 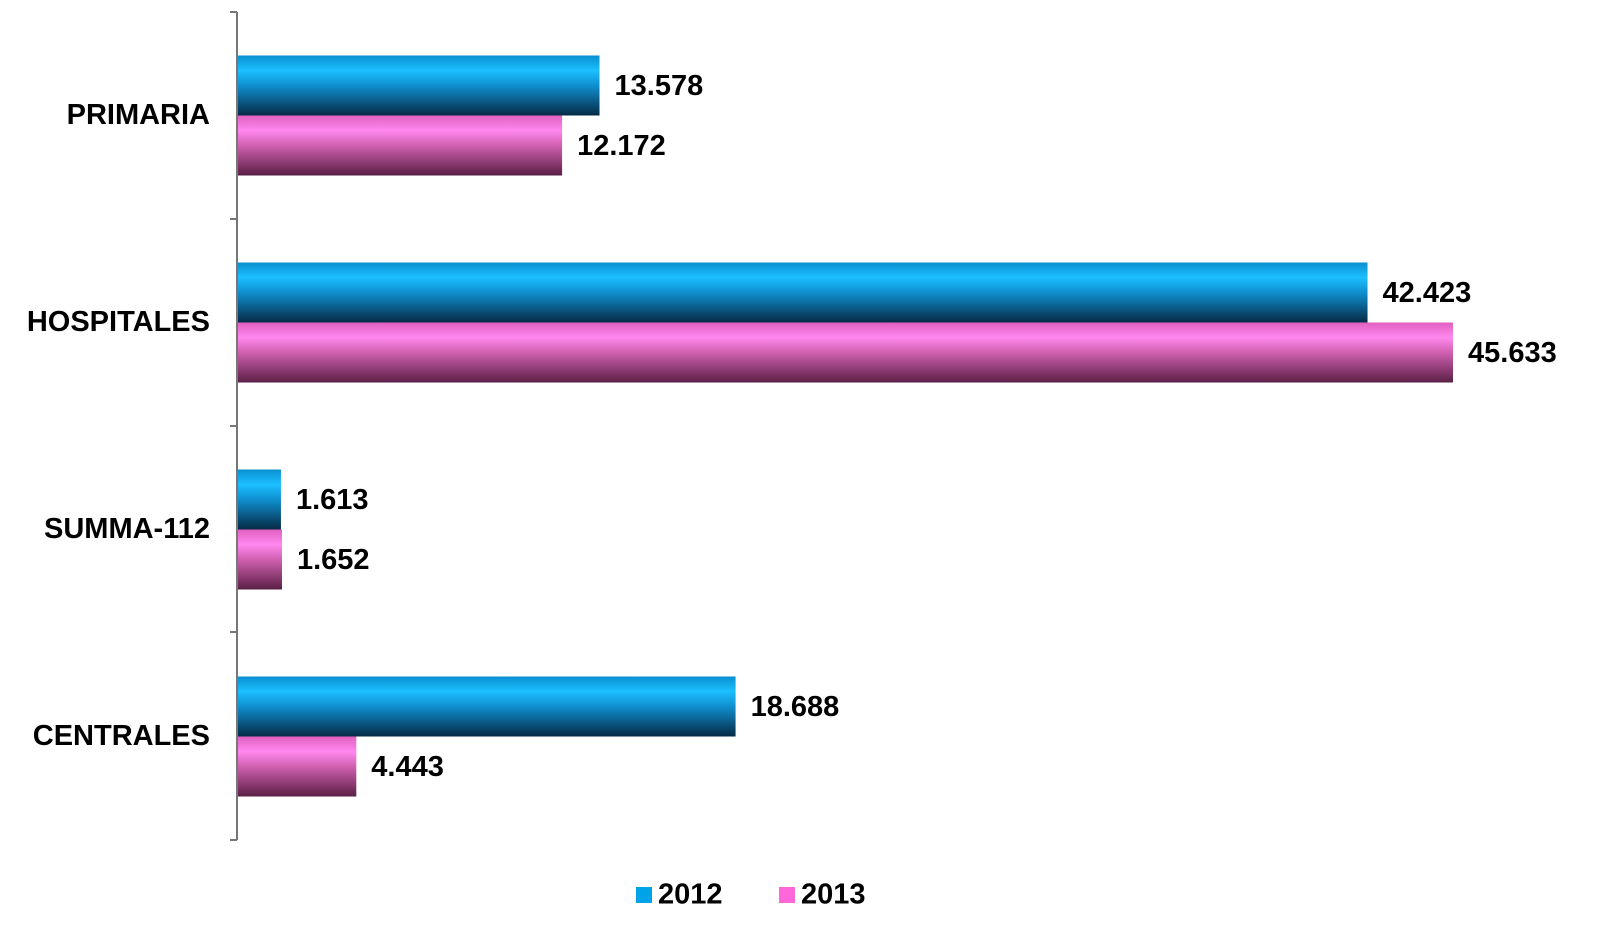 What do you see at coordinates (127, 529) in the screenshot?
I see `y-tick-label: SUMMA-112` at bounding box center [127, 529].